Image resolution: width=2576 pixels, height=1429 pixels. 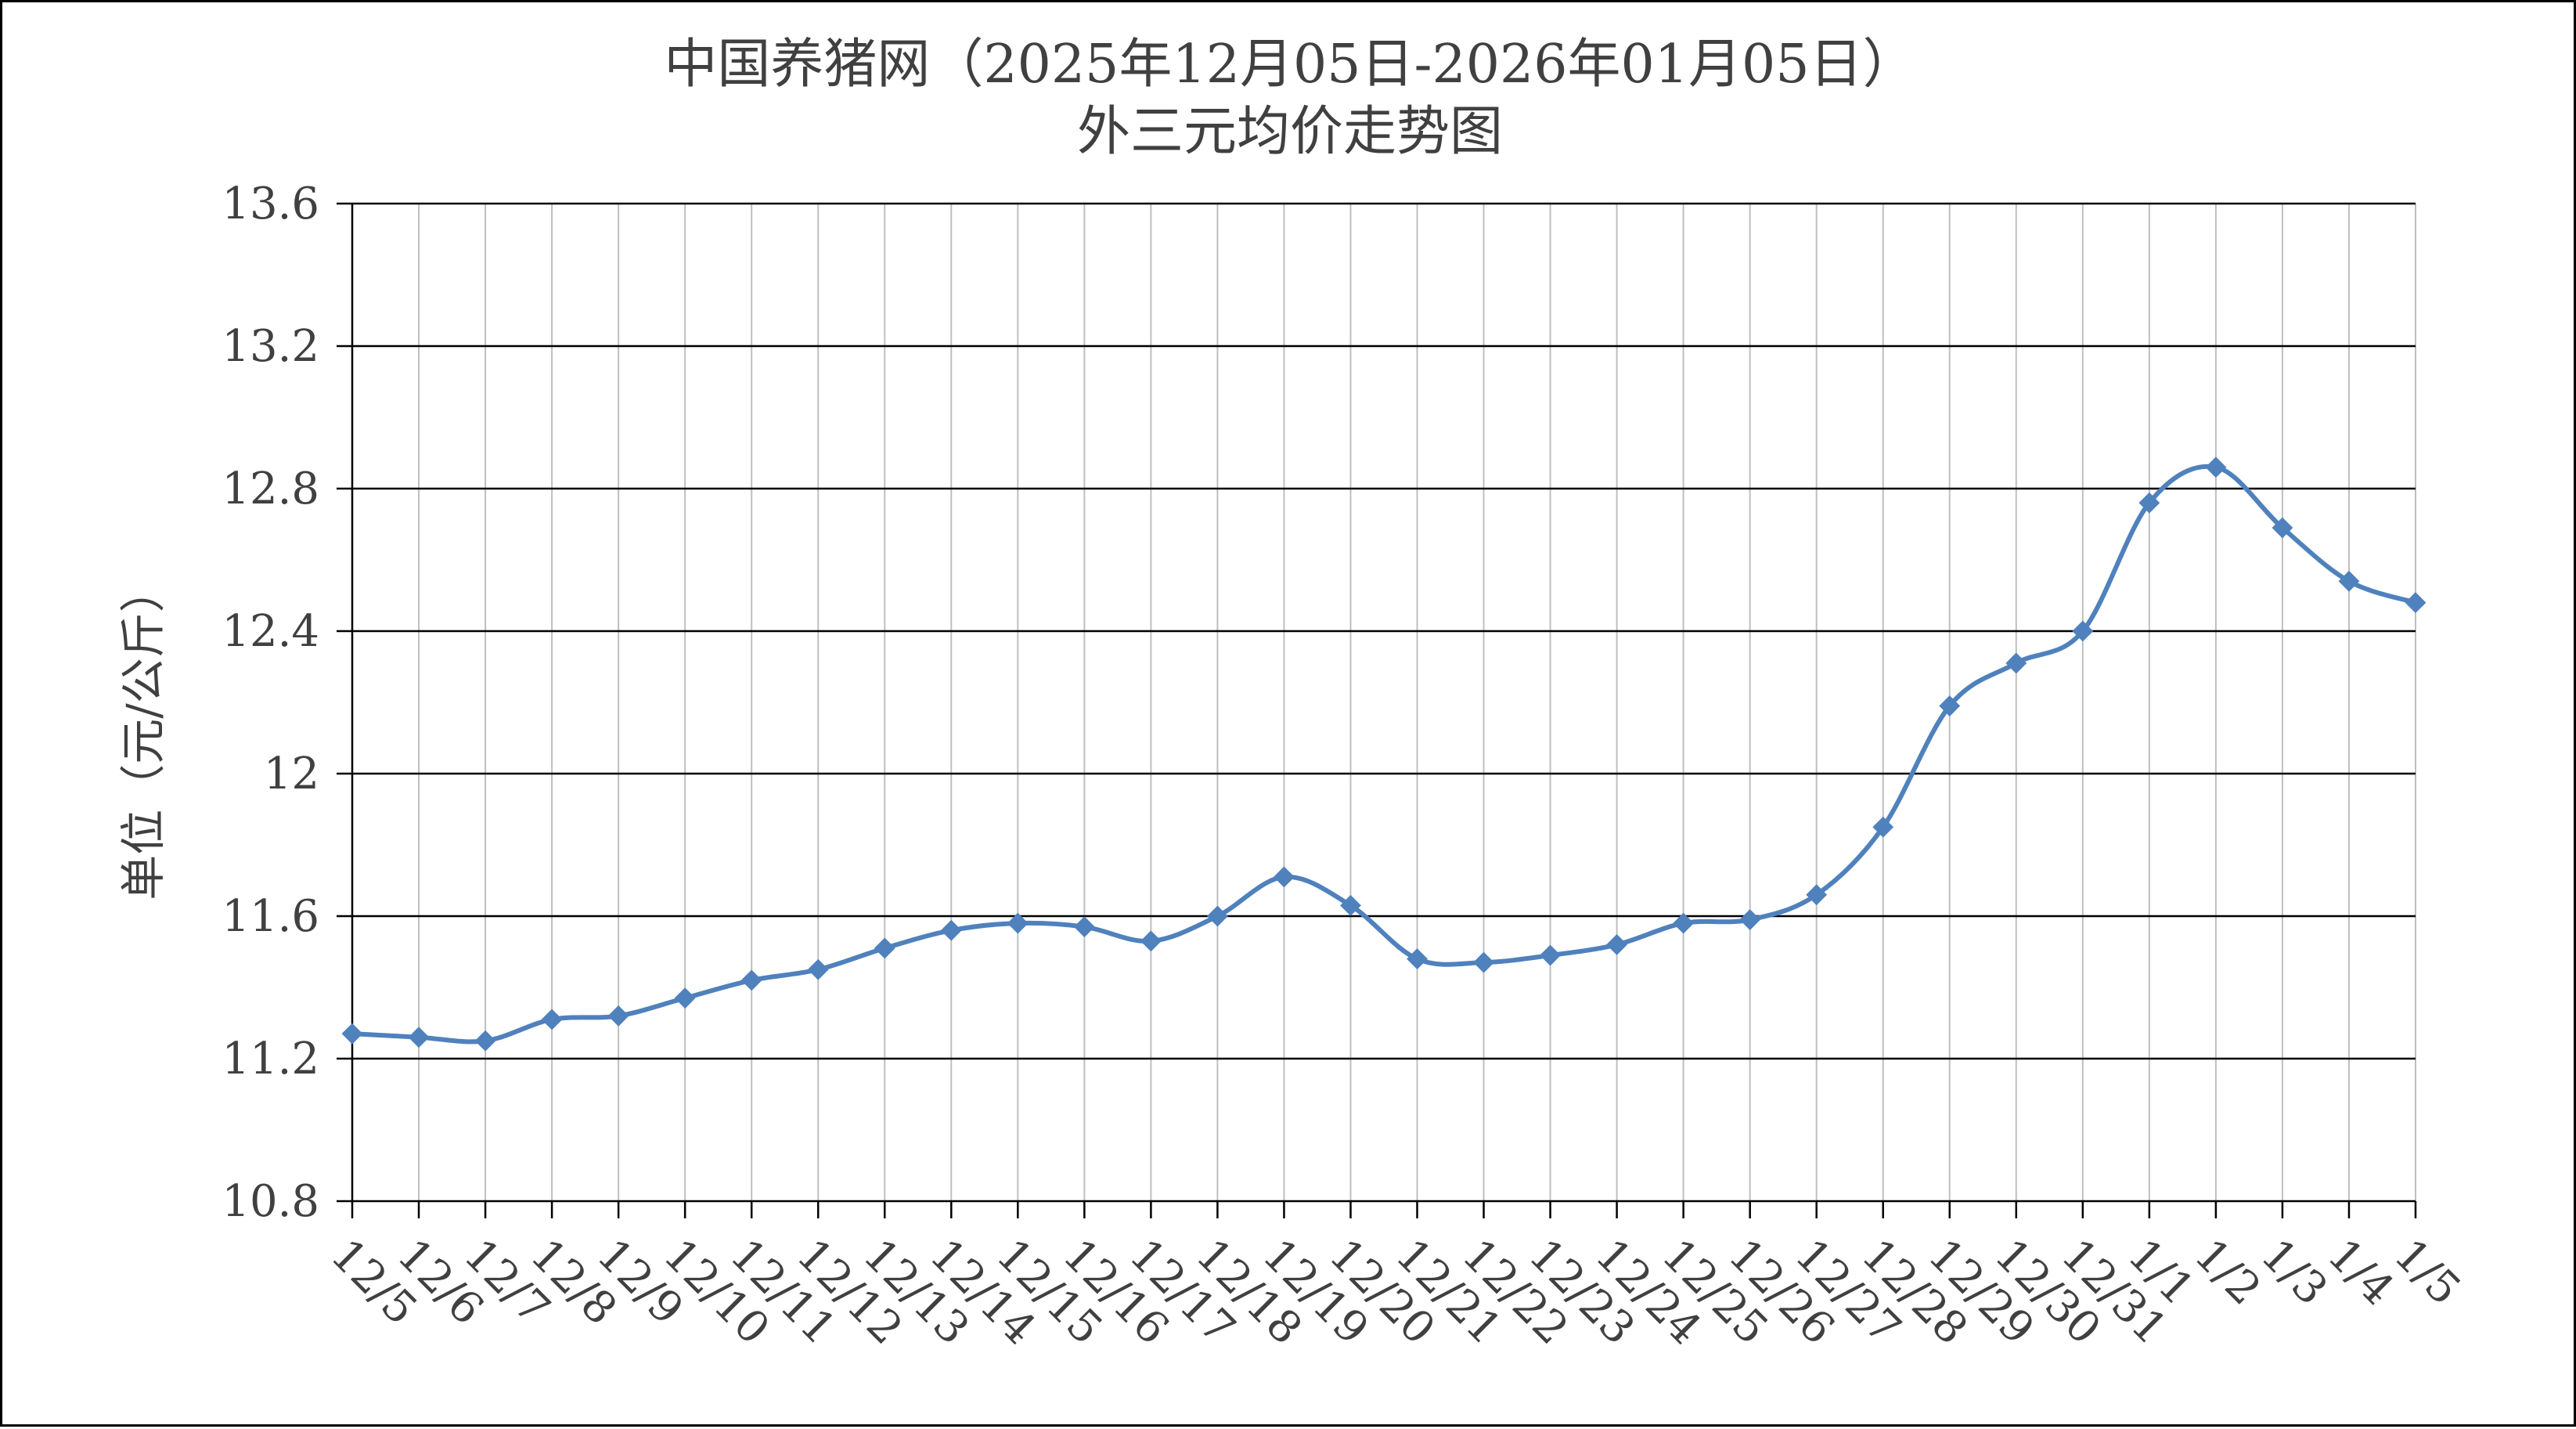 I want to click on x-tick-label: 1/4, so click(x=2361, y=1272).